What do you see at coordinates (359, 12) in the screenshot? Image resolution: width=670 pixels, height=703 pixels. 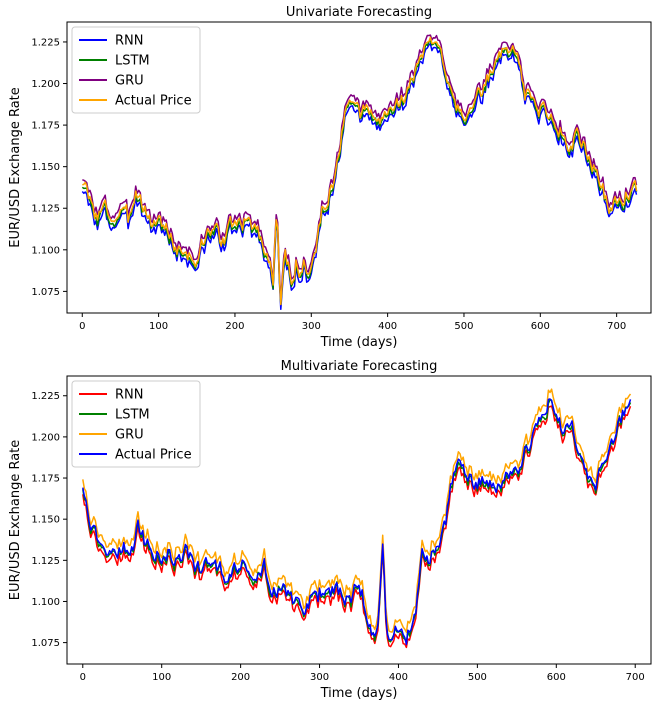 I see `chart-title: Univariate Forecasting` at bounding box center [359, 12].